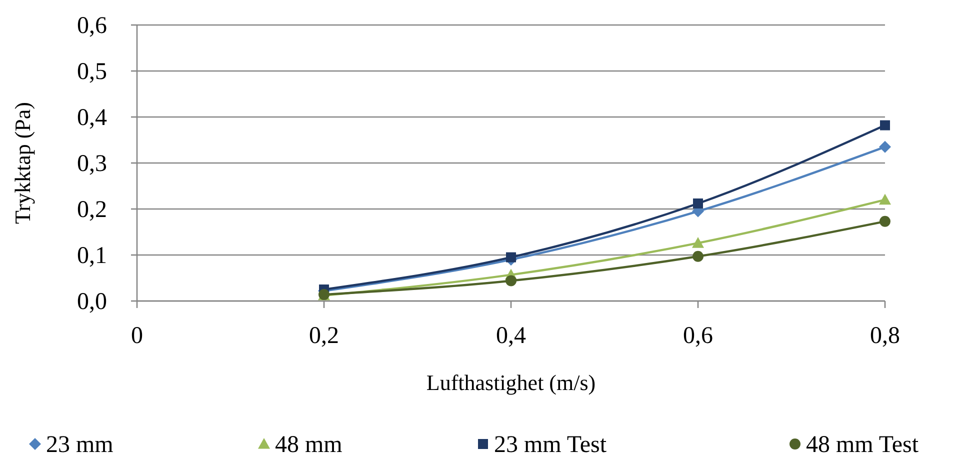 This screenshot has height=459, width=966. I want to click on x-tick-label: 0,2, so click(324, 336).